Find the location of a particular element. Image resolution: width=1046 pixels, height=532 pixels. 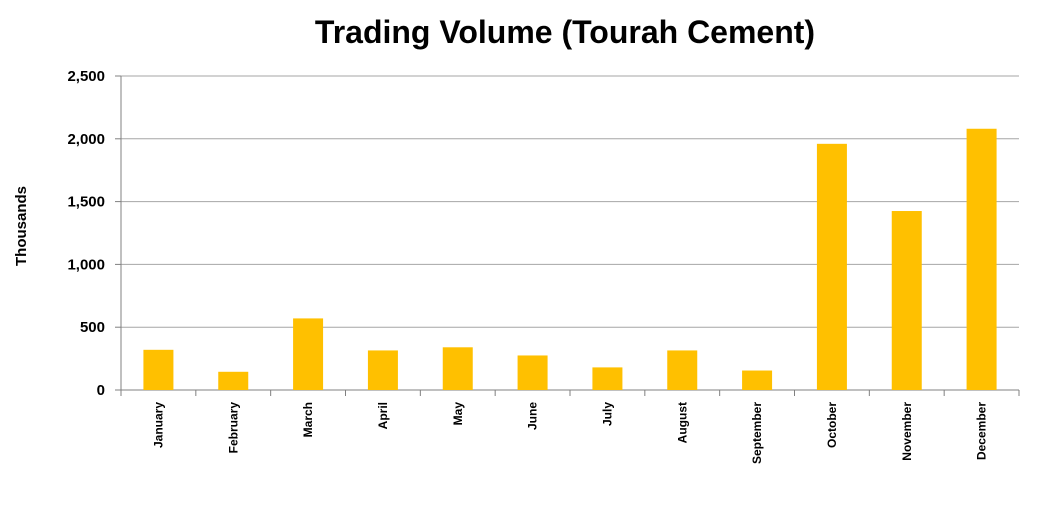

x-tick-label: April is located at coordinates (383, 415).